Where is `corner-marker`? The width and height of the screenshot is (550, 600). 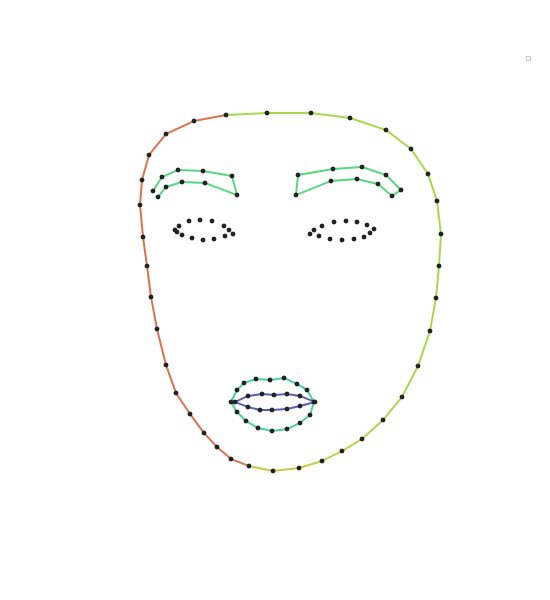
corner-marker is located at coordinates (528, 58).